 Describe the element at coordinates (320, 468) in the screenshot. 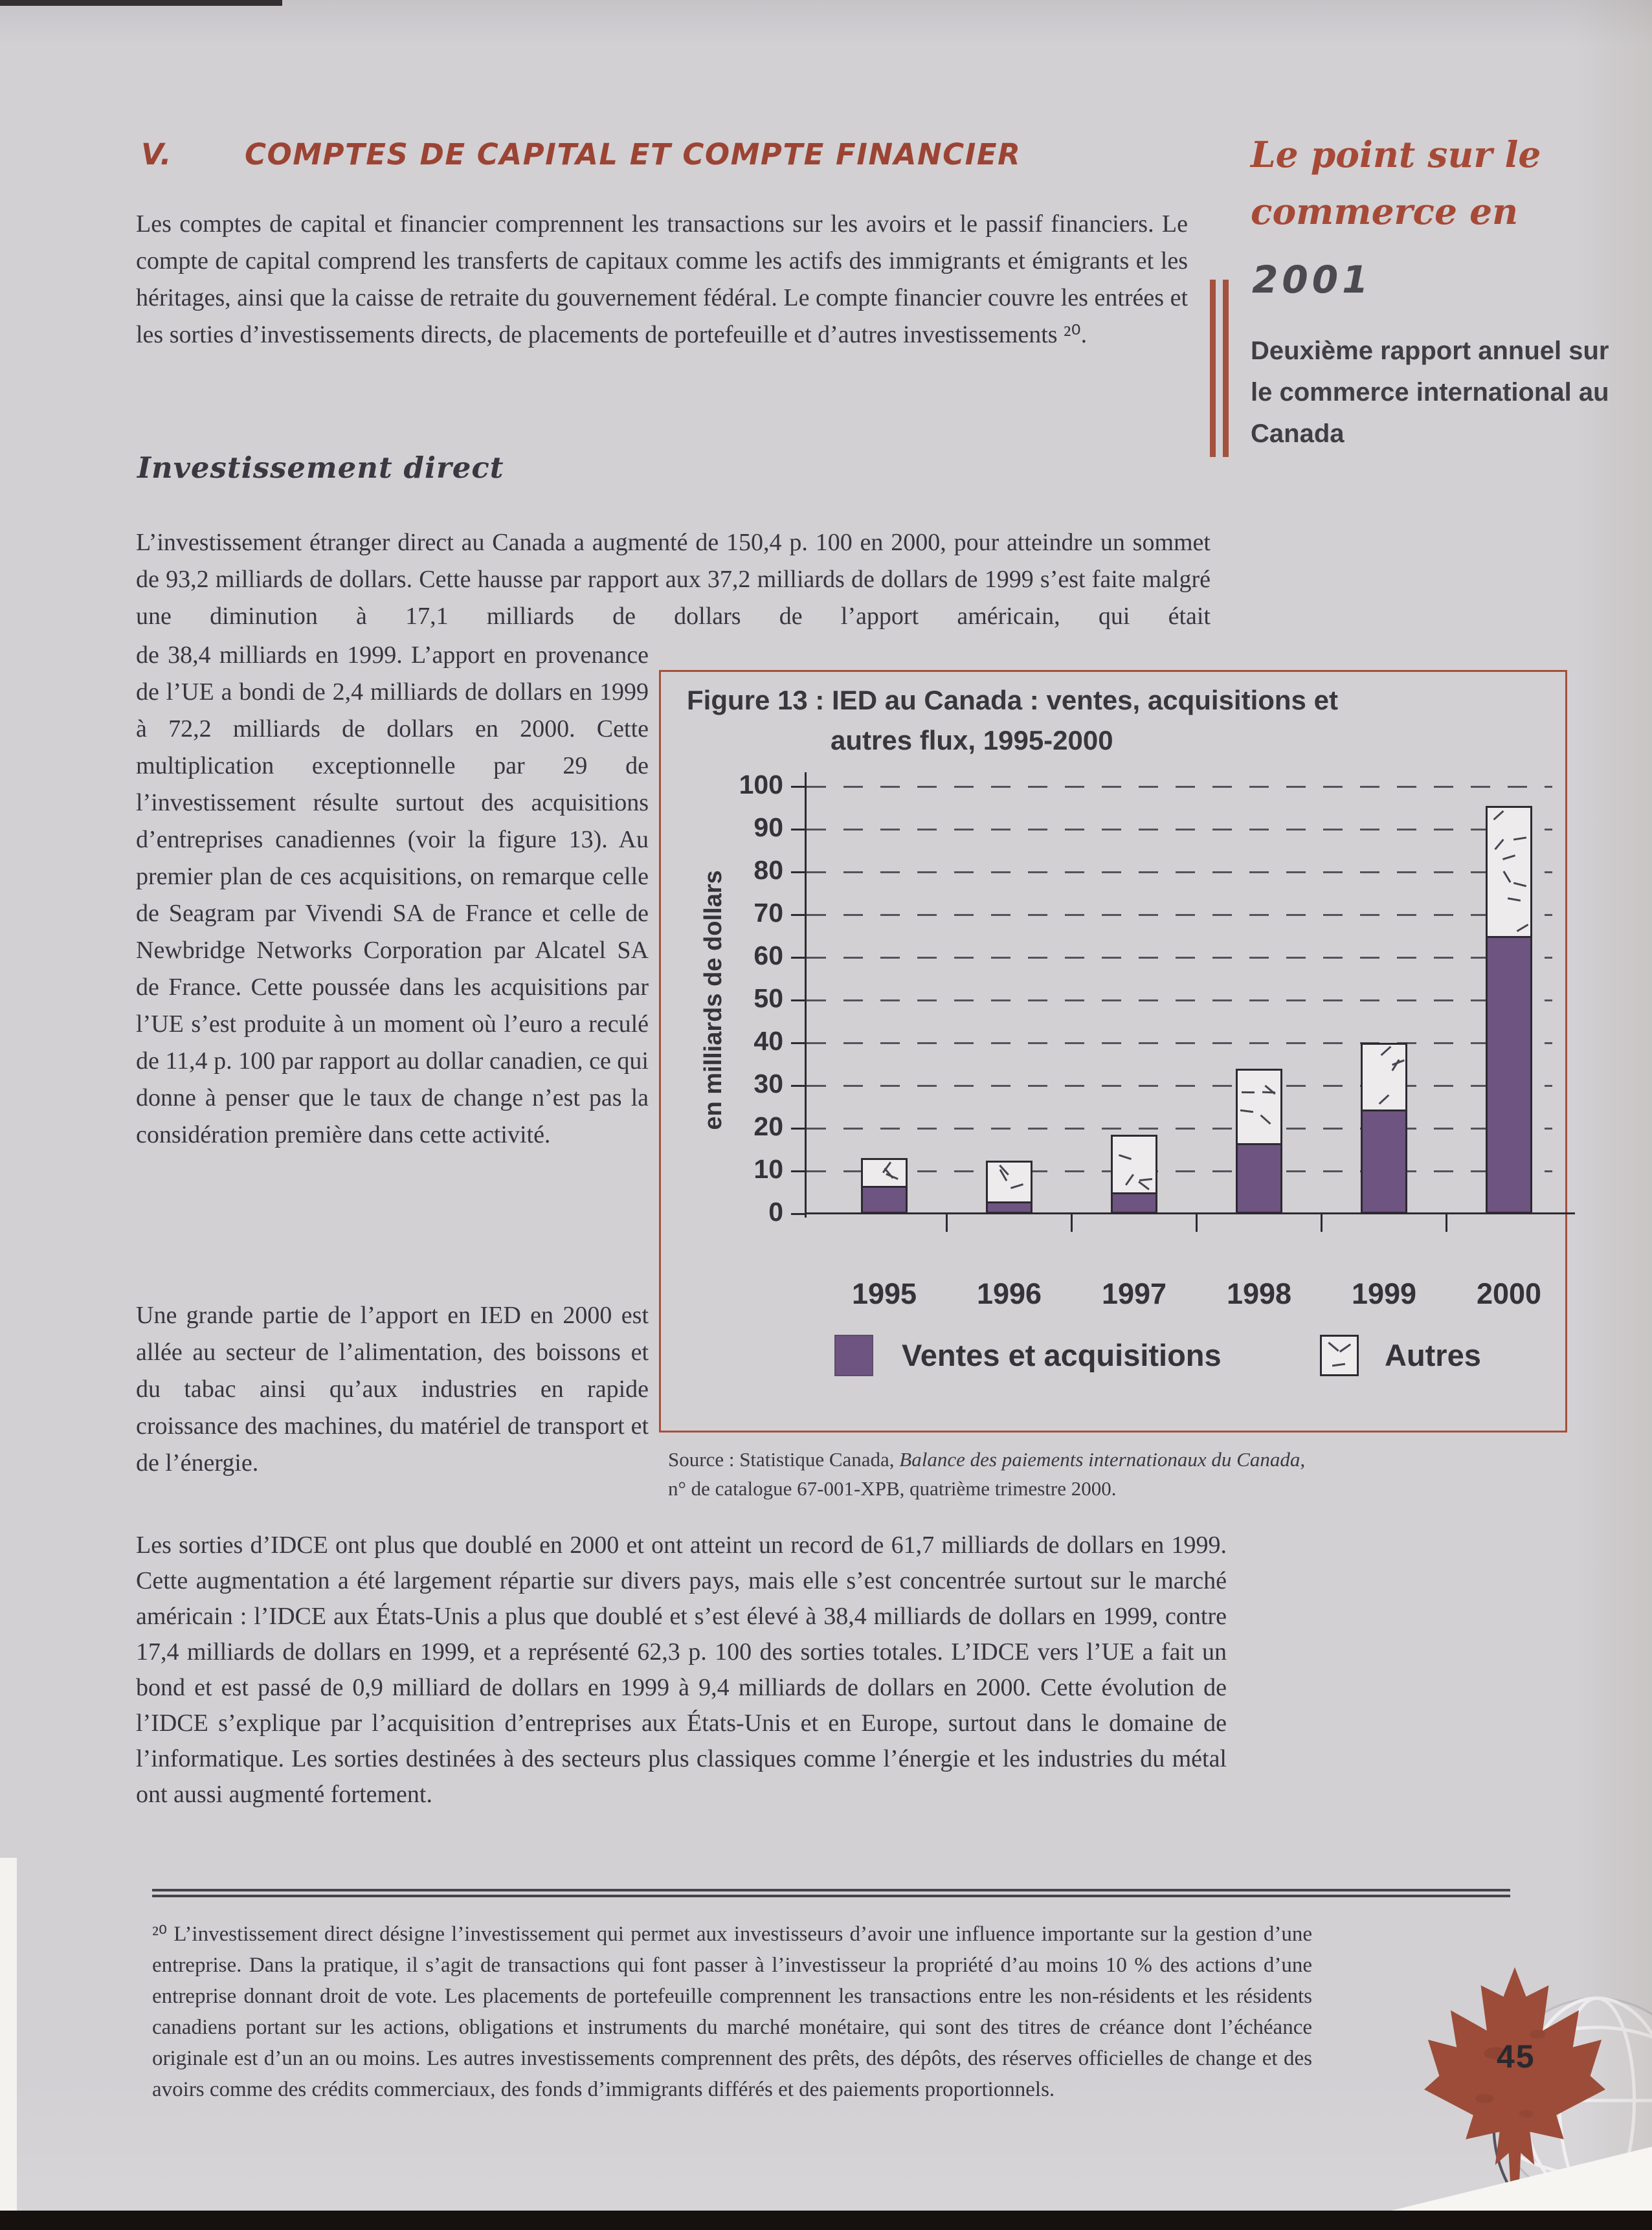

I see `section-heading-investissement-direct: Investissement direct` at that location.